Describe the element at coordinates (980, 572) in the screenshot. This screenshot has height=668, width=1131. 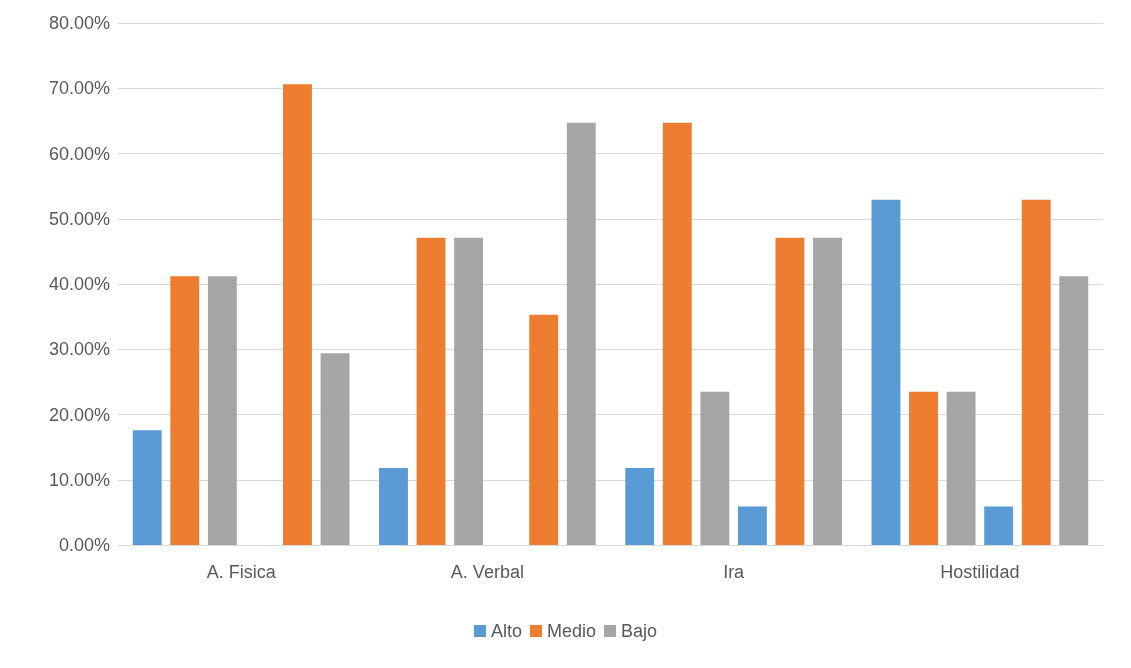
I see `x-tick-label: Hostilidad` at that location.